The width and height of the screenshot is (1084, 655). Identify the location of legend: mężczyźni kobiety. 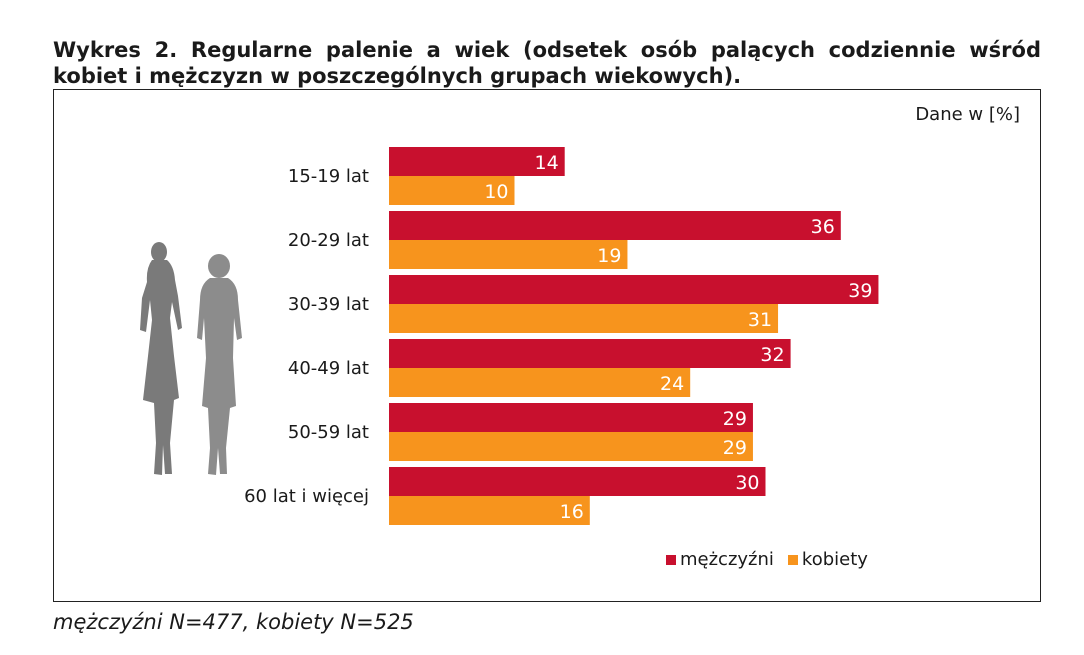
(771, 559).